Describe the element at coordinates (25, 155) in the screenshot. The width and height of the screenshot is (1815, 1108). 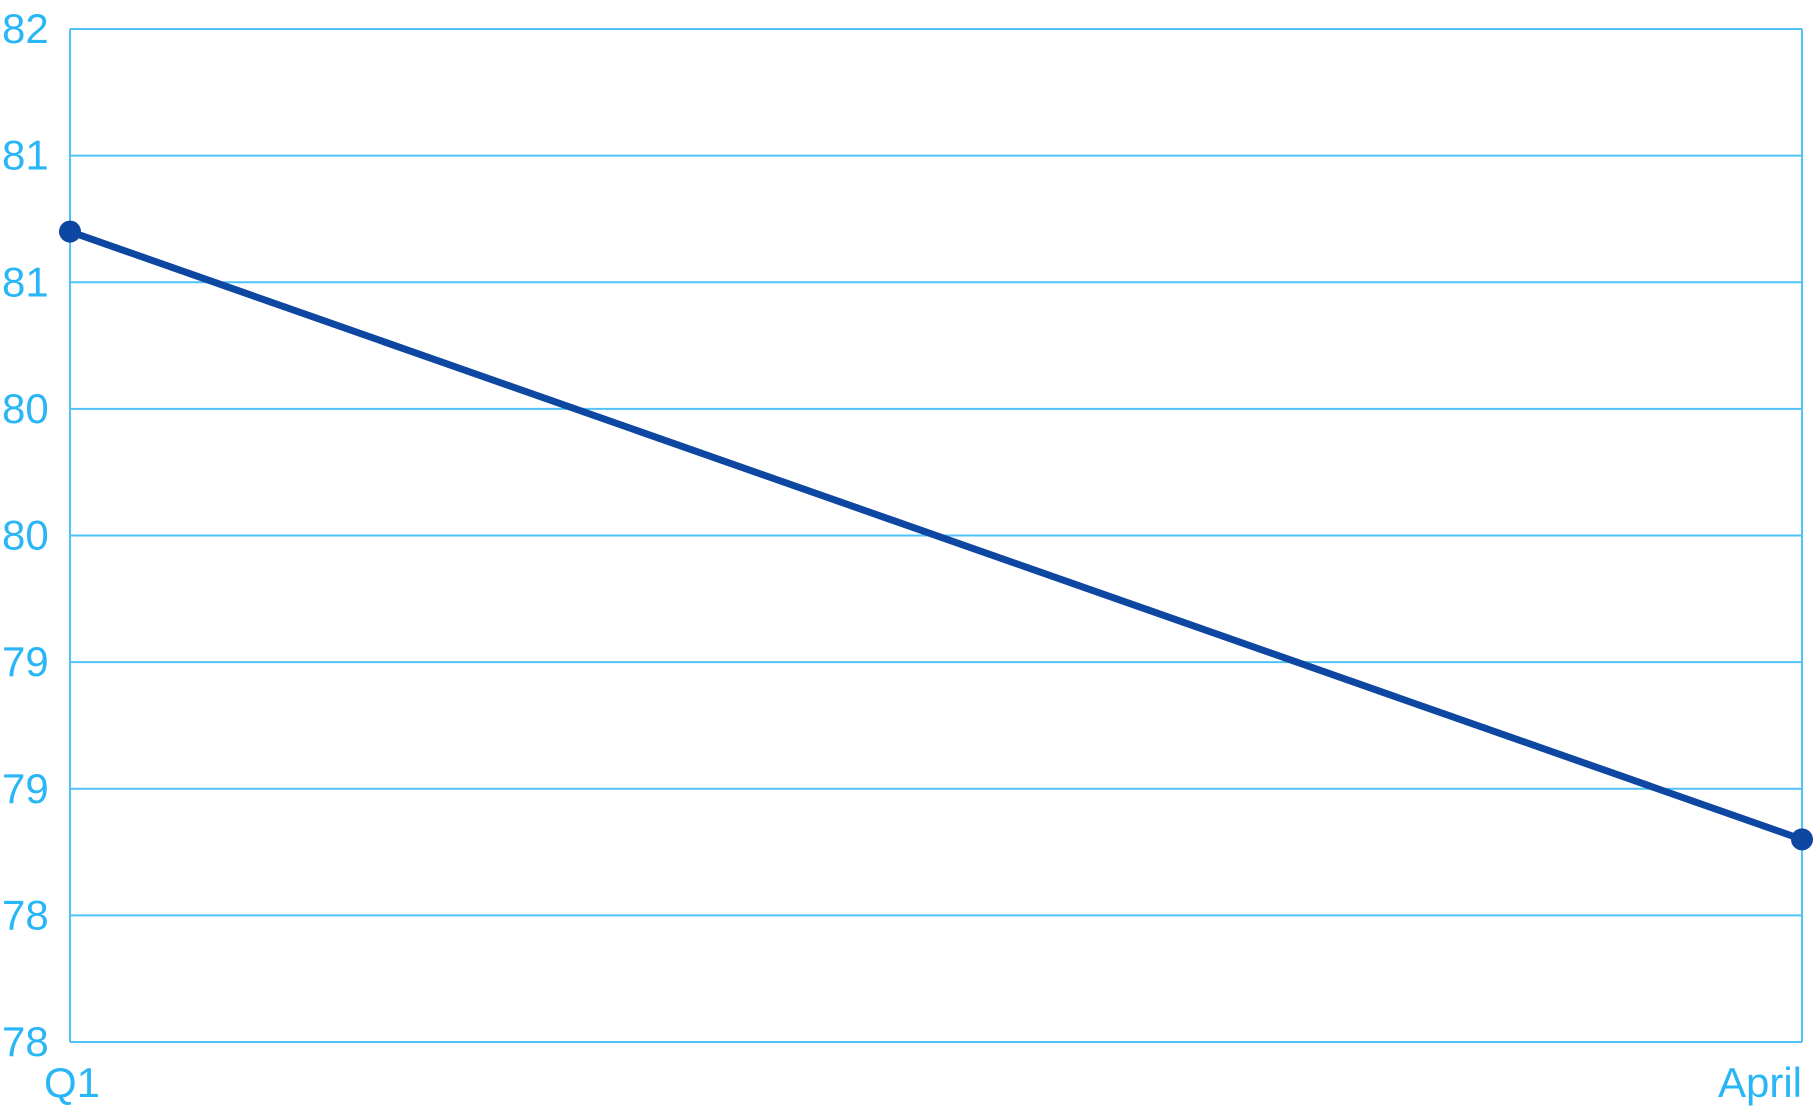
I see `y-tick-label-7: 81` at that location.